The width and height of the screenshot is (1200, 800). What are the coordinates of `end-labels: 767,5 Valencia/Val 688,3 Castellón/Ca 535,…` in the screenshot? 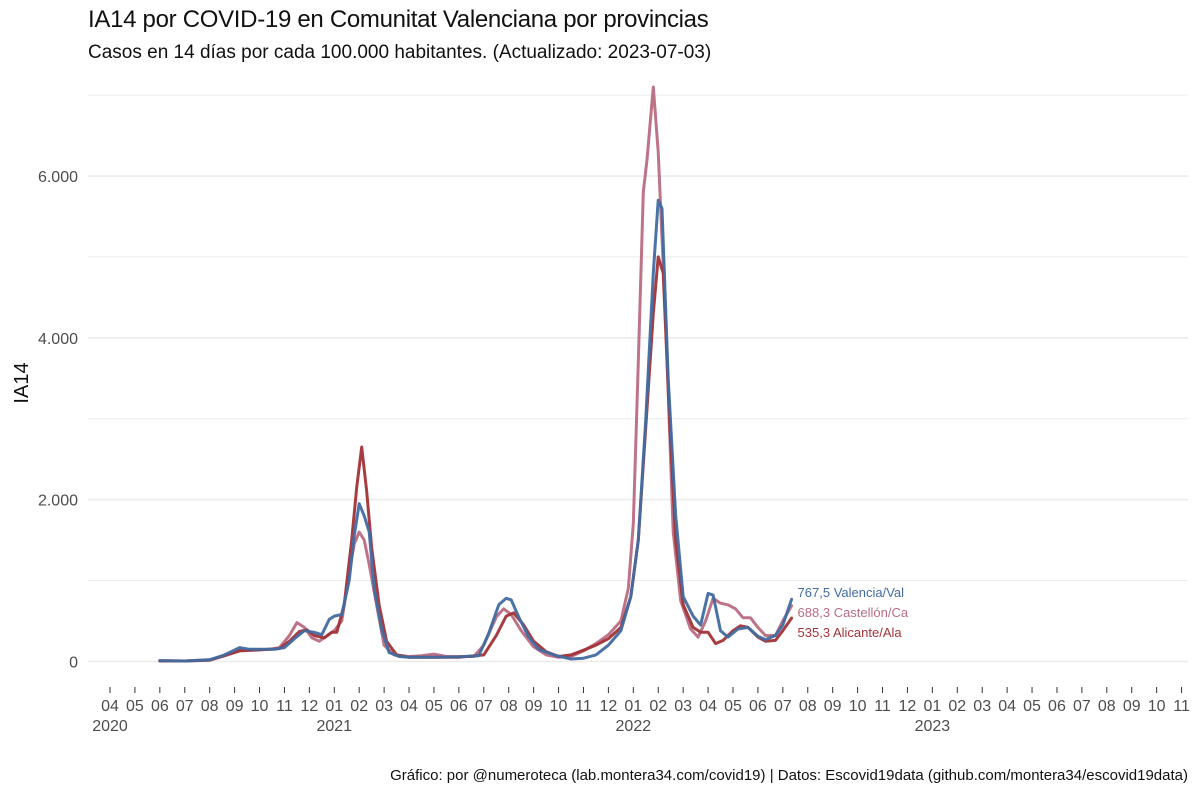 It's located at (853, 612).